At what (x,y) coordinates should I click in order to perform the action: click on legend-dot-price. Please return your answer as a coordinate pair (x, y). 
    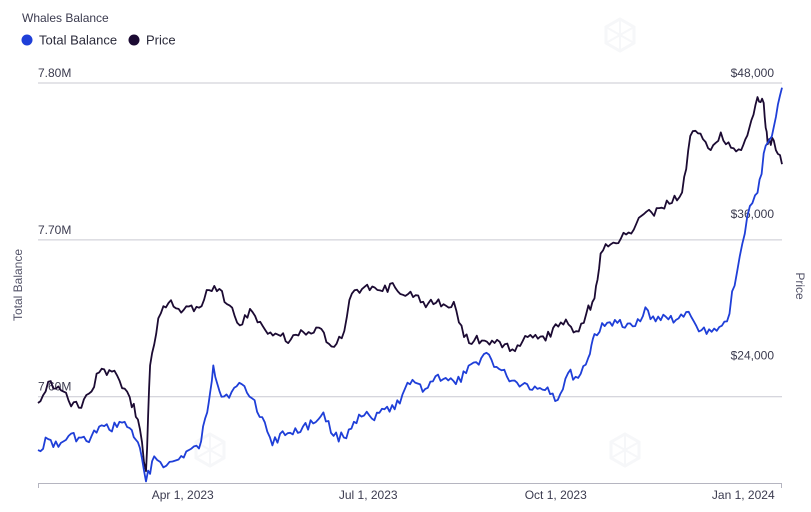
    Looking at the image, I should click on (134, 40).